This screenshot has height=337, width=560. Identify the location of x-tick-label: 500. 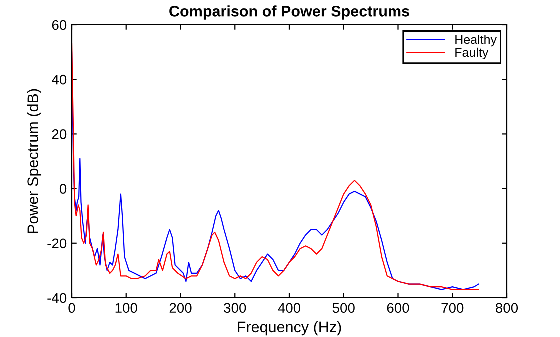
(343, 308).